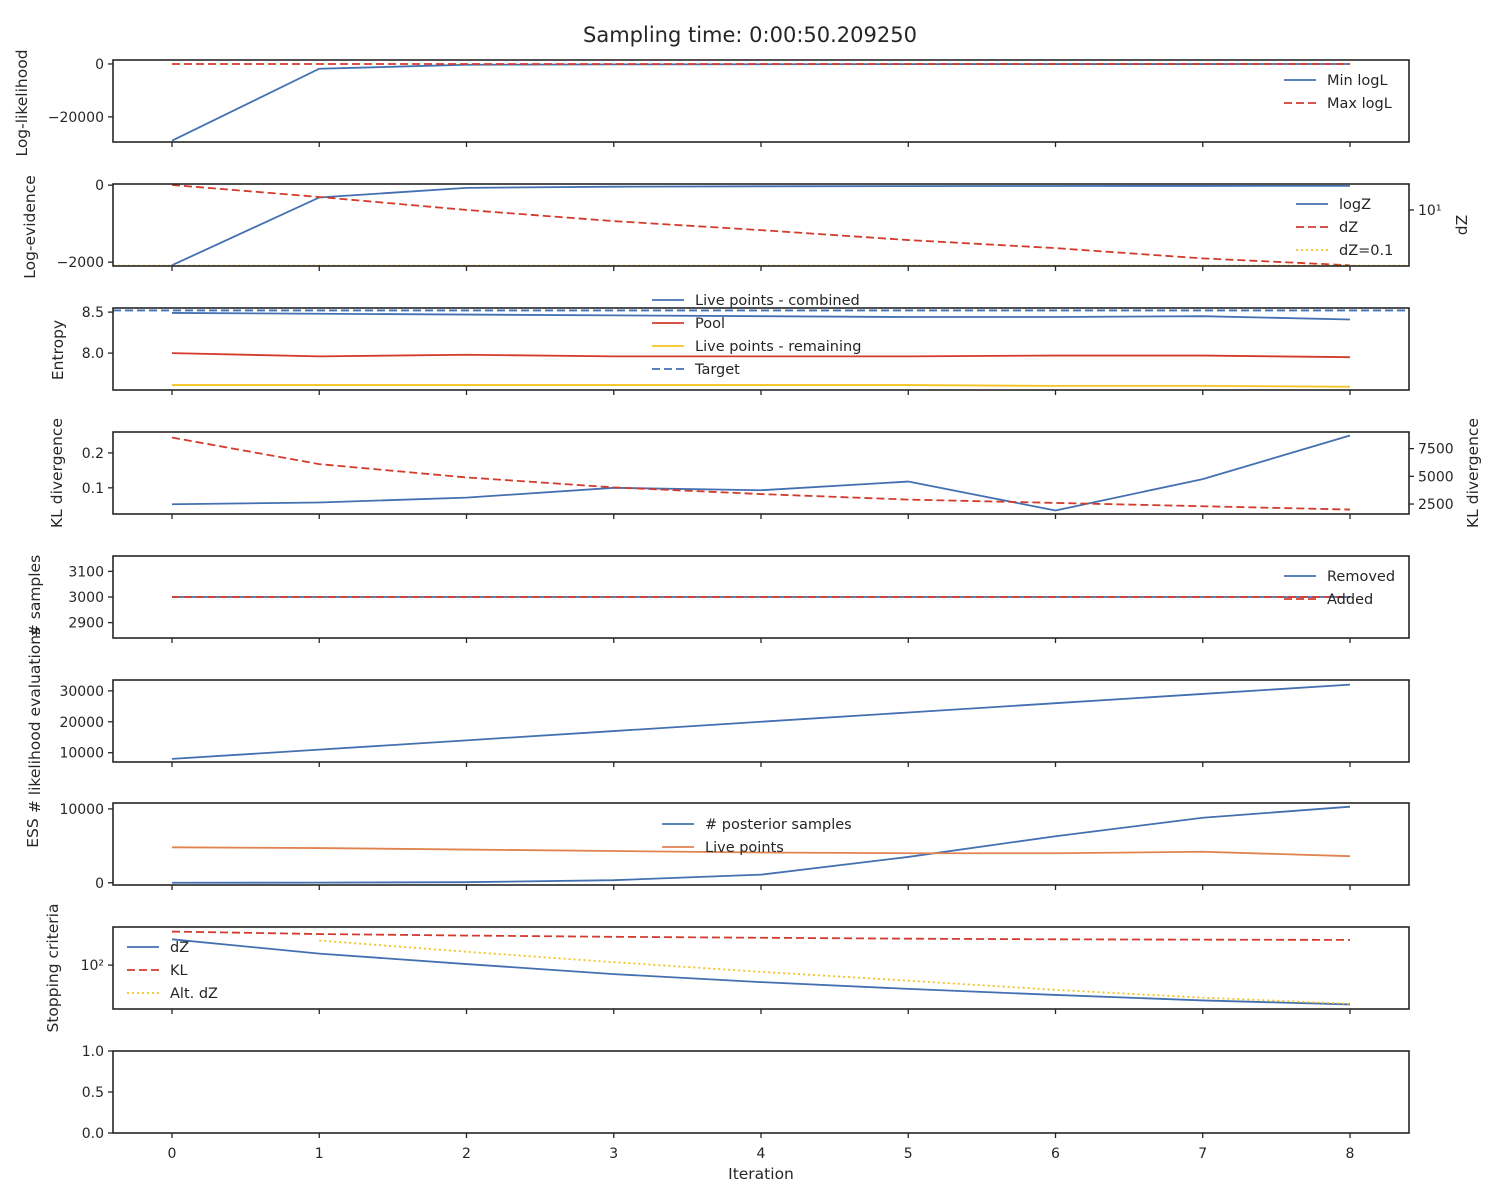  What do you see at coordinates (172, 1154) in the screenshot?
I see `x-tick-label: 0` at bounding box center [172, 1154].